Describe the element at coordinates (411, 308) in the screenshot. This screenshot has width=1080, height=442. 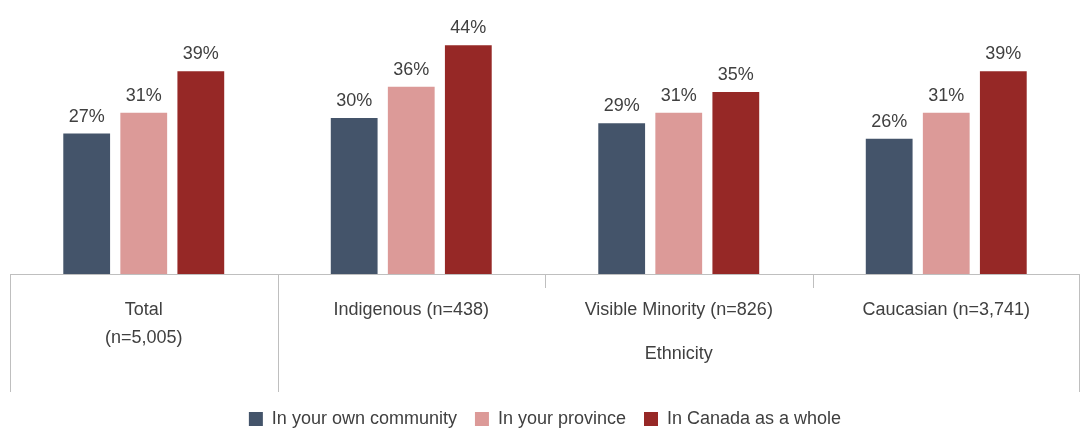
I see `x-tick-label: Indigenous (n=438)` at that location.